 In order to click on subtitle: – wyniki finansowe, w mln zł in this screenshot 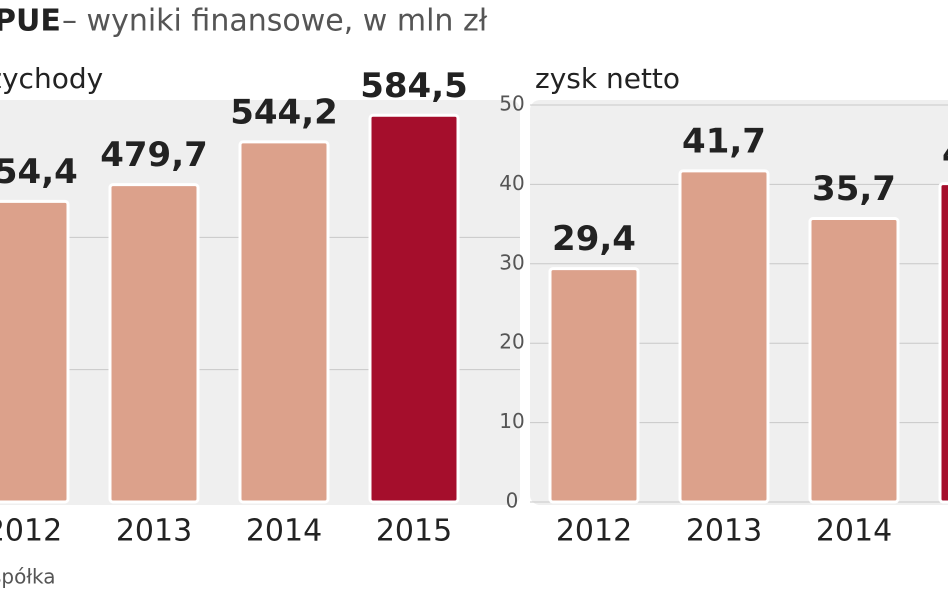, I will do `click(275, 21)`.